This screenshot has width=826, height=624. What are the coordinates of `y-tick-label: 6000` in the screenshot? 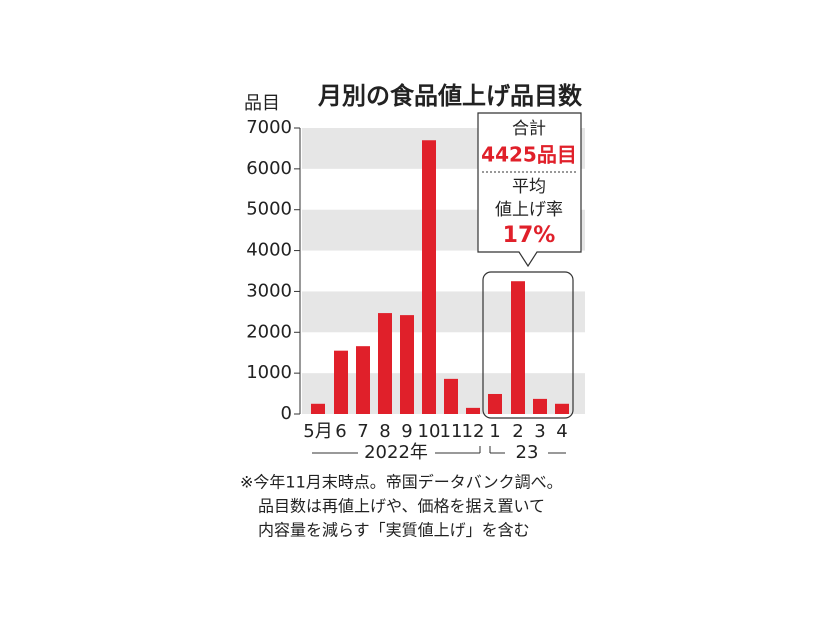 It's located at (269, 168).